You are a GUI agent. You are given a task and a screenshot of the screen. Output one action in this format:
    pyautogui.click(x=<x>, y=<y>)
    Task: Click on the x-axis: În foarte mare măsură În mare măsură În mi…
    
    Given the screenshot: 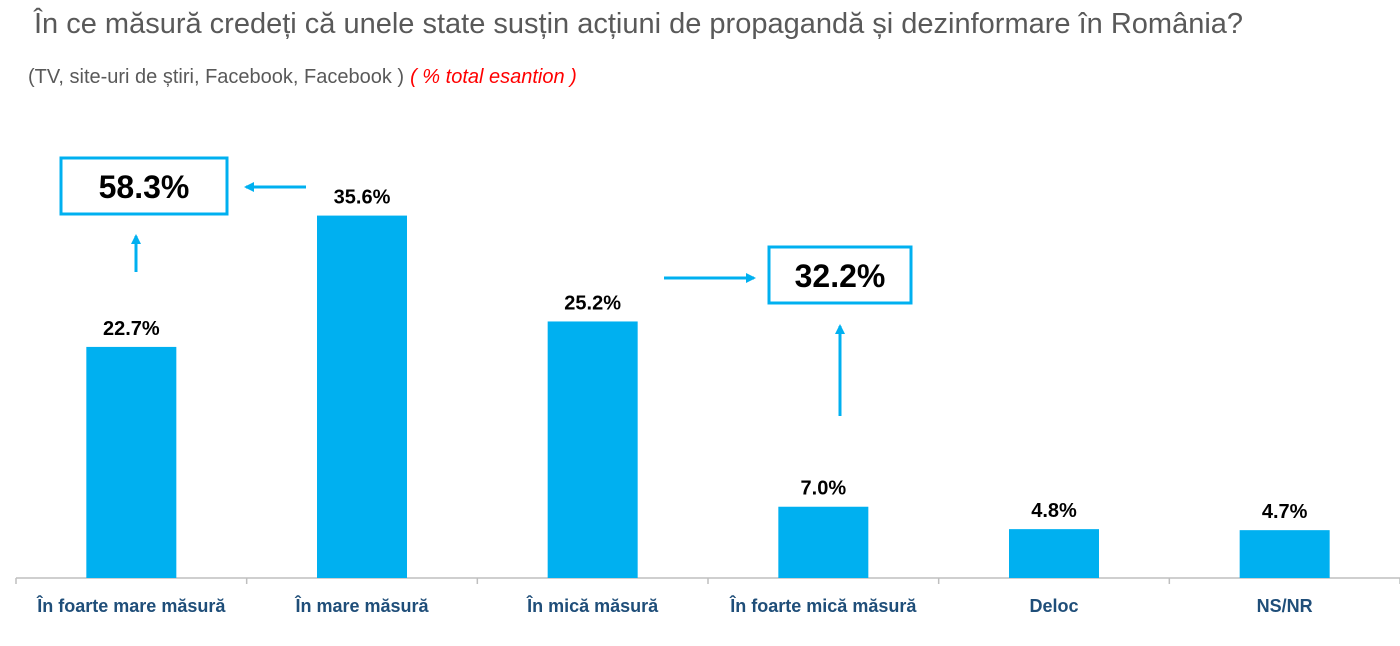 What is the action you would take?
    pyautogui.click(x=707, y=596)
    